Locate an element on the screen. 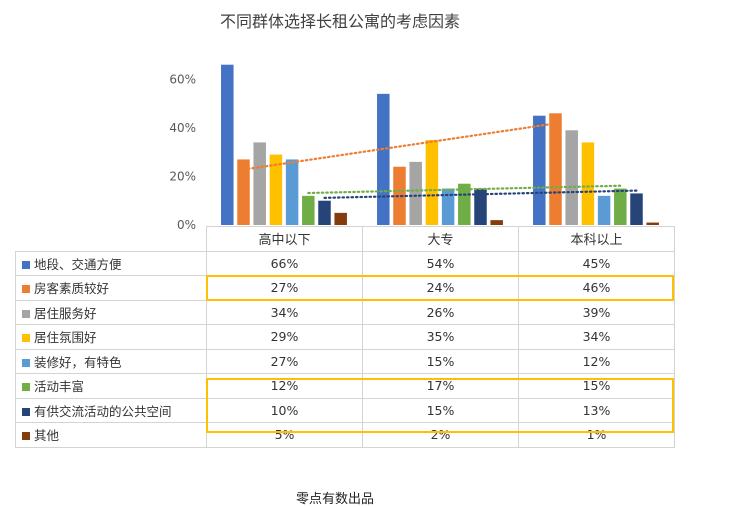  series-label: 居住服务好 is located at coordinates (111, 312).